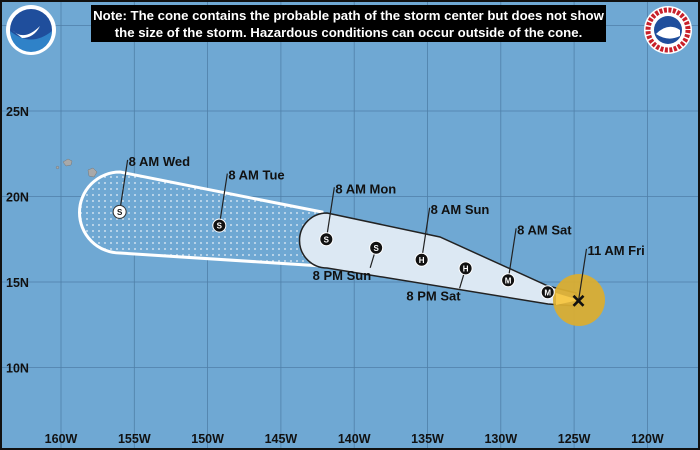  I want to click on forecast-time-label: 8 AM Tue, so click(256, 175).